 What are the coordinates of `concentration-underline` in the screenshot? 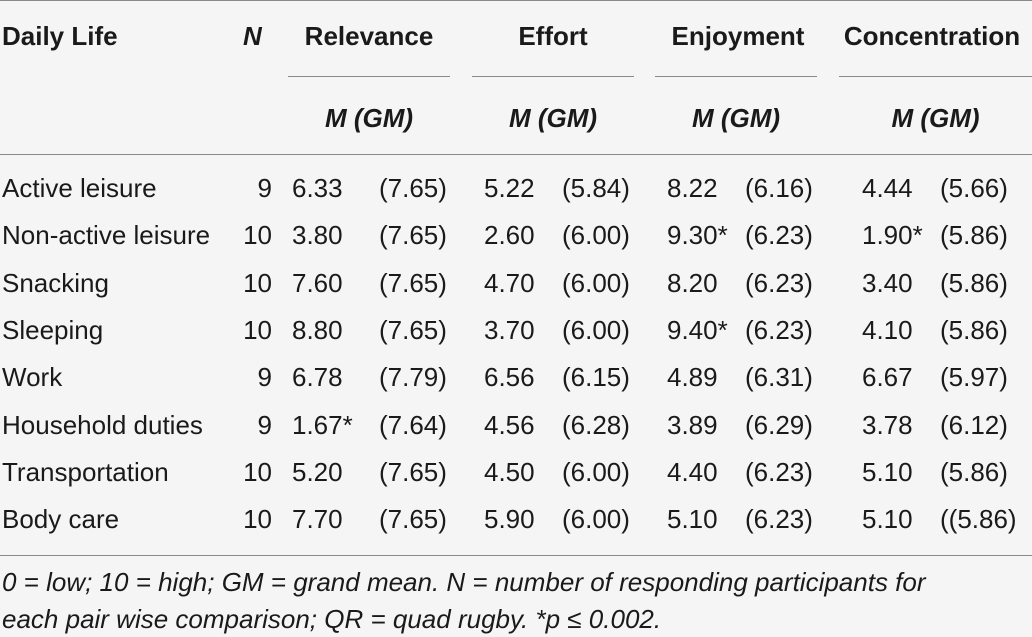 It's located at (935, 76).